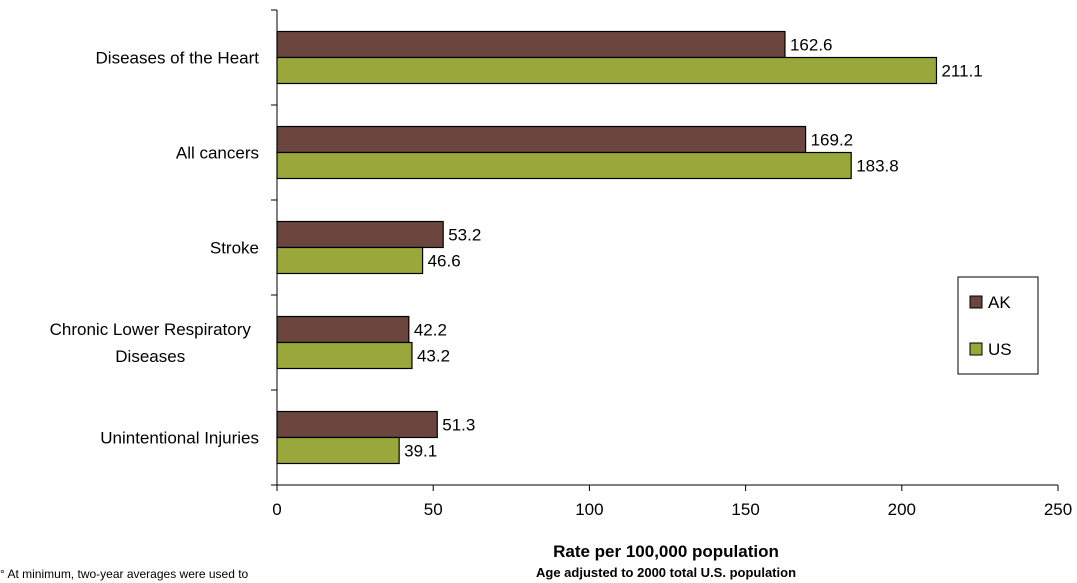 The height and width of the screenshot is (583, 1077). What do you see at coordinates (832, 140) in the screenshot?
I see `data-label-ak-all-cancers: 169.2` at bounding box center [832, 140].